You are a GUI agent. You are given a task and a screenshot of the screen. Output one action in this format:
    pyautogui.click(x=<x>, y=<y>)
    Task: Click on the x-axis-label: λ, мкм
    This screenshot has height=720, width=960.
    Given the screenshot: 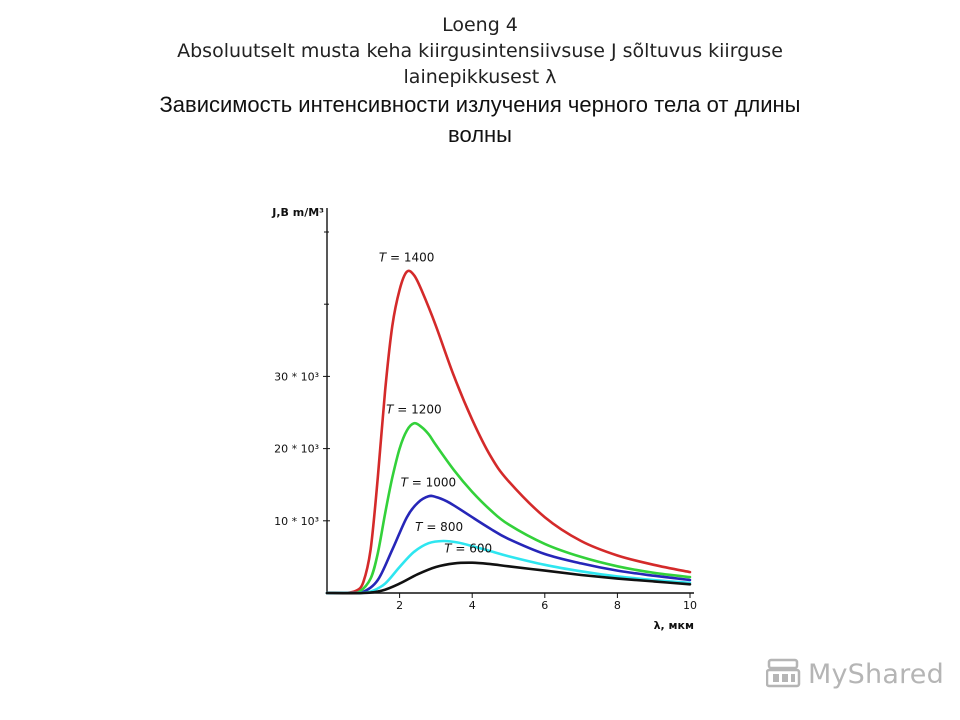 What is the action you would take?
    pyautogui.click(x=674, y=625)
    